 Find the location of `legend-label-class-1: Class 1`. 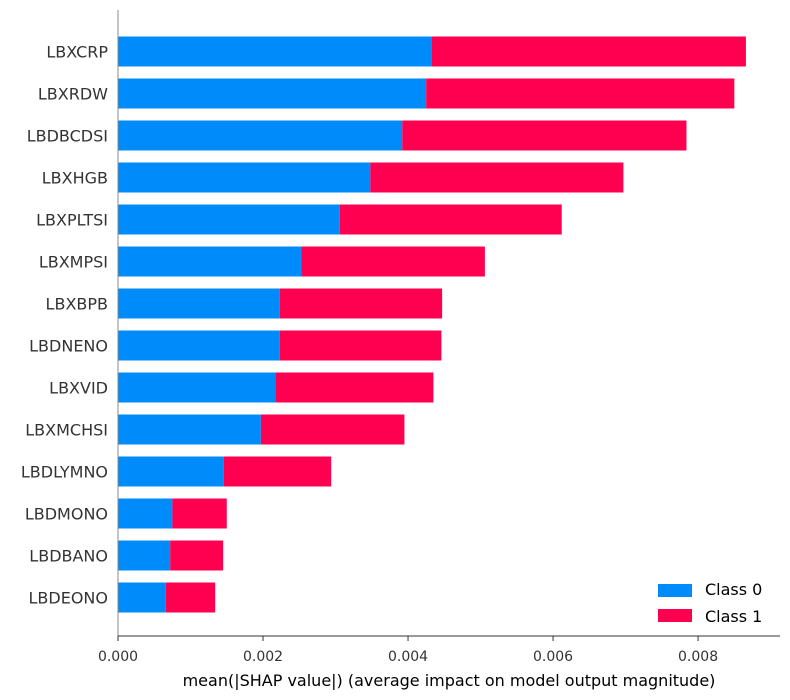

legend-label-class-1: Class 1 is located at coordinates (733, 616).